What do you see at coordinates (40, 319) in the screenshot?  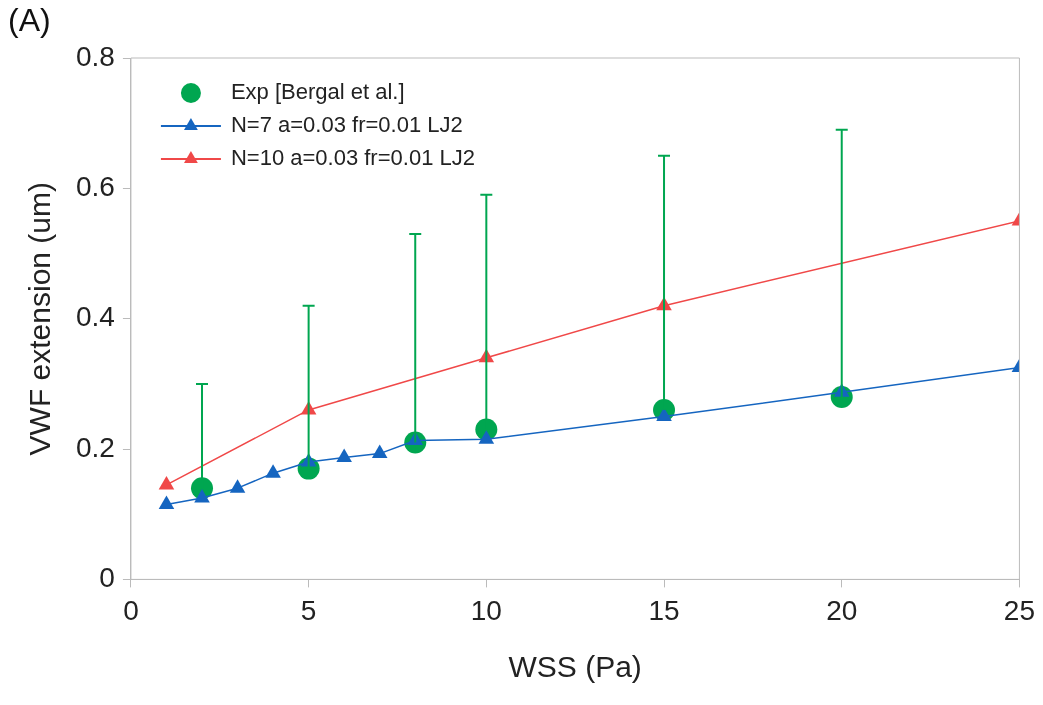 I see `y-axis-title: VWF extension (um)` at bounding box center [40, 319].